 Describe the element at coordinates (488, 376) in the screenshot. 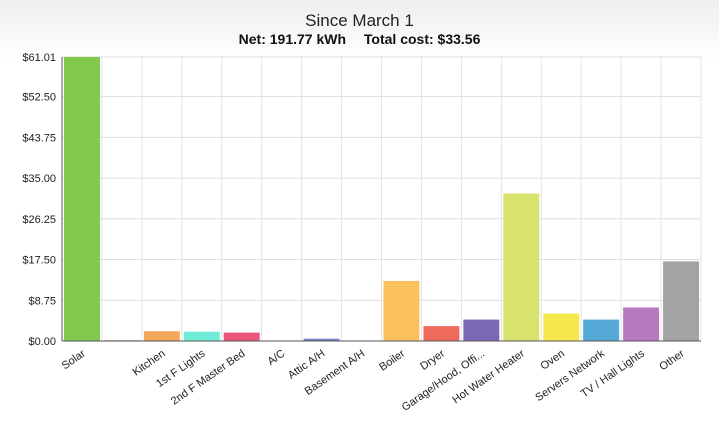

I see `x-tick-label: Hot Water Heater` at that location.